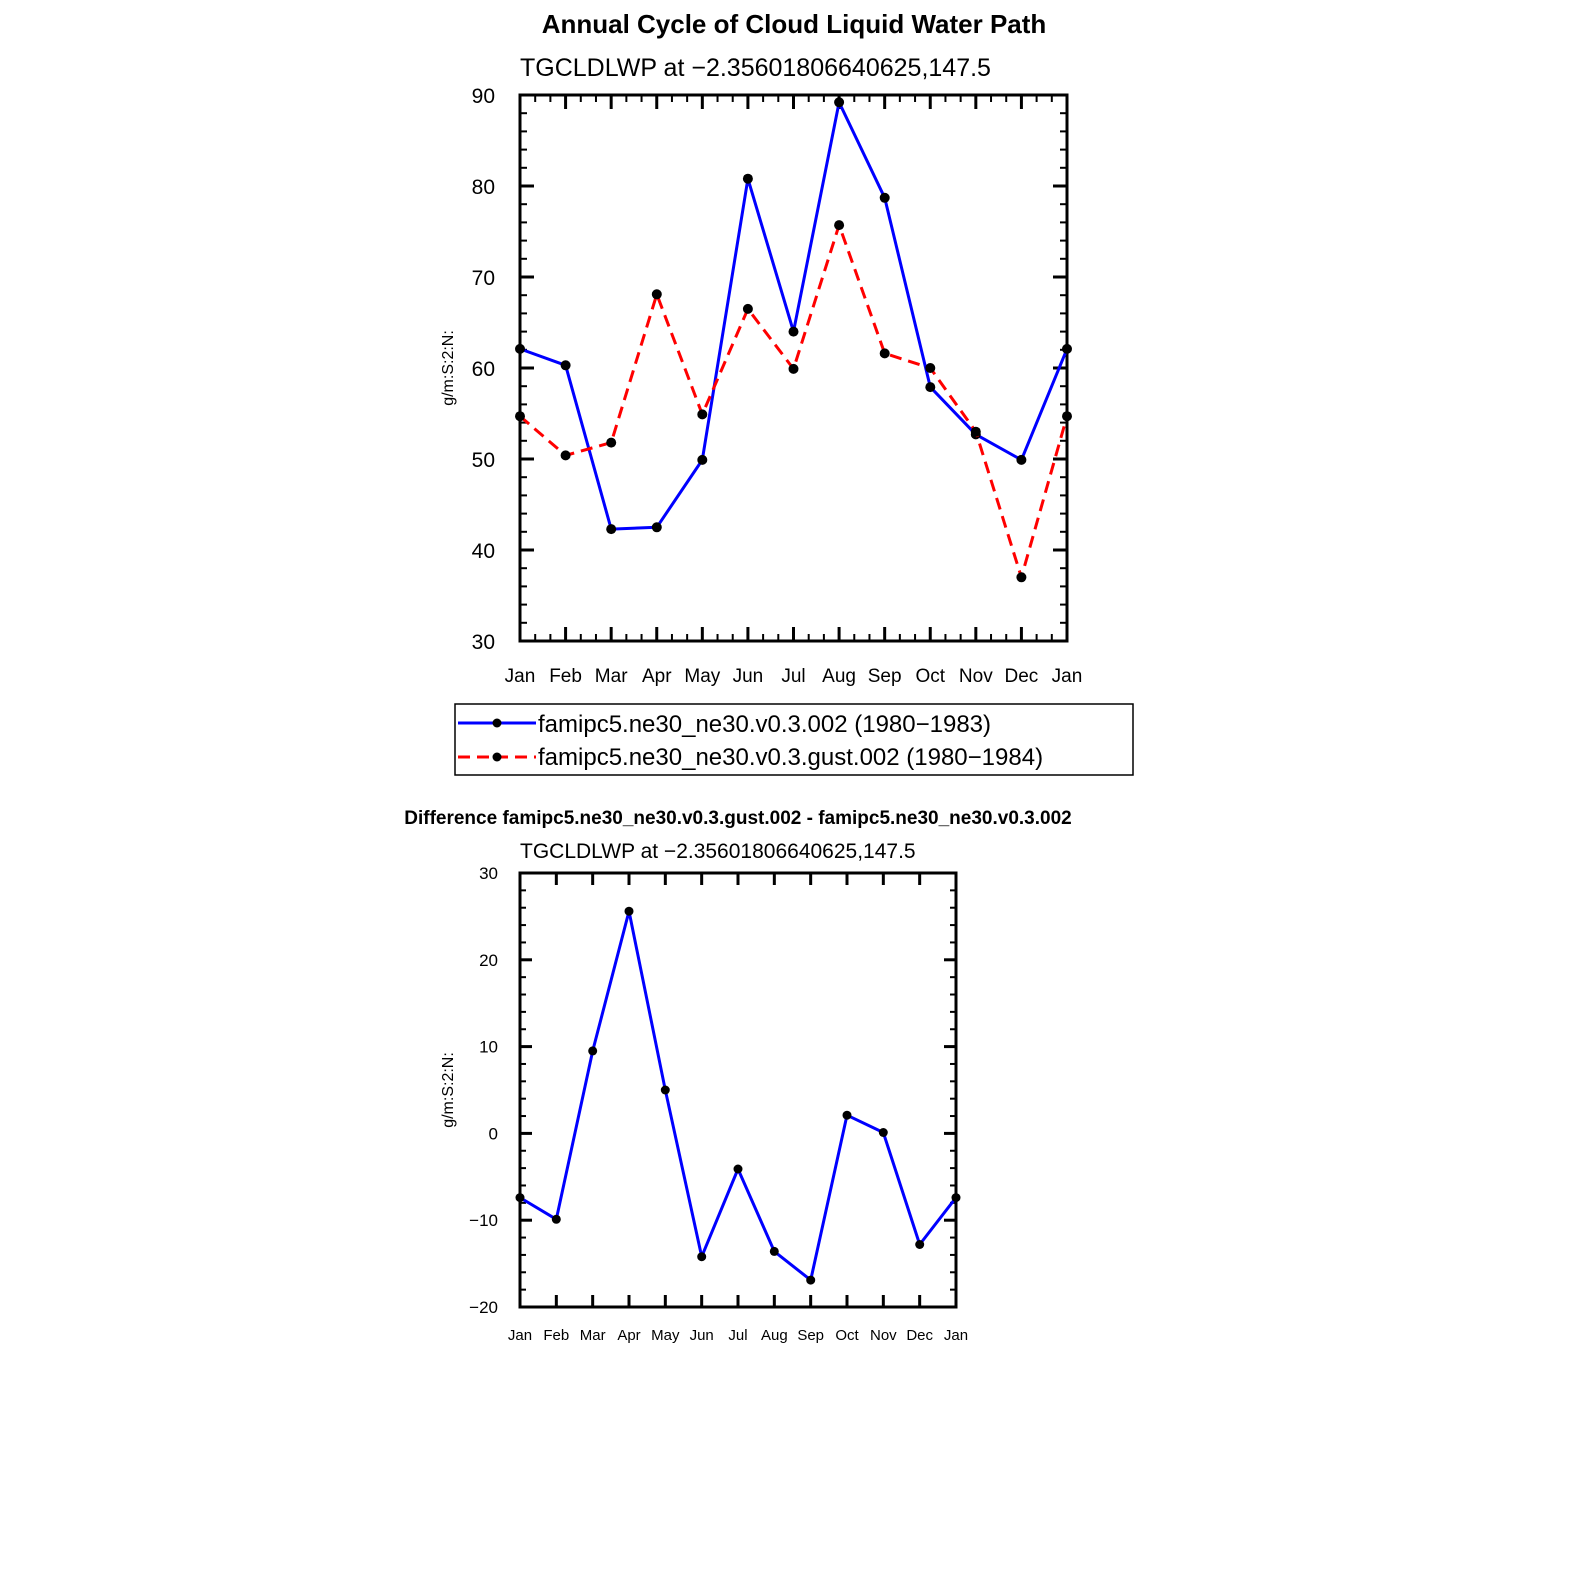  What do you see at coordinates (1022, 676) in the screenshot?
I see `chart1-xtick-label: Dec` at bounding box center [1022, 676].